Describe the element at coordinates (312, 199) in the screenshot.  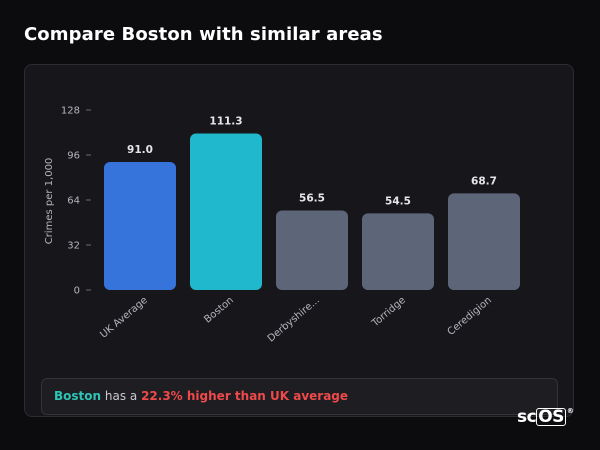
I see `bar-value-label: 56.5` at that location.